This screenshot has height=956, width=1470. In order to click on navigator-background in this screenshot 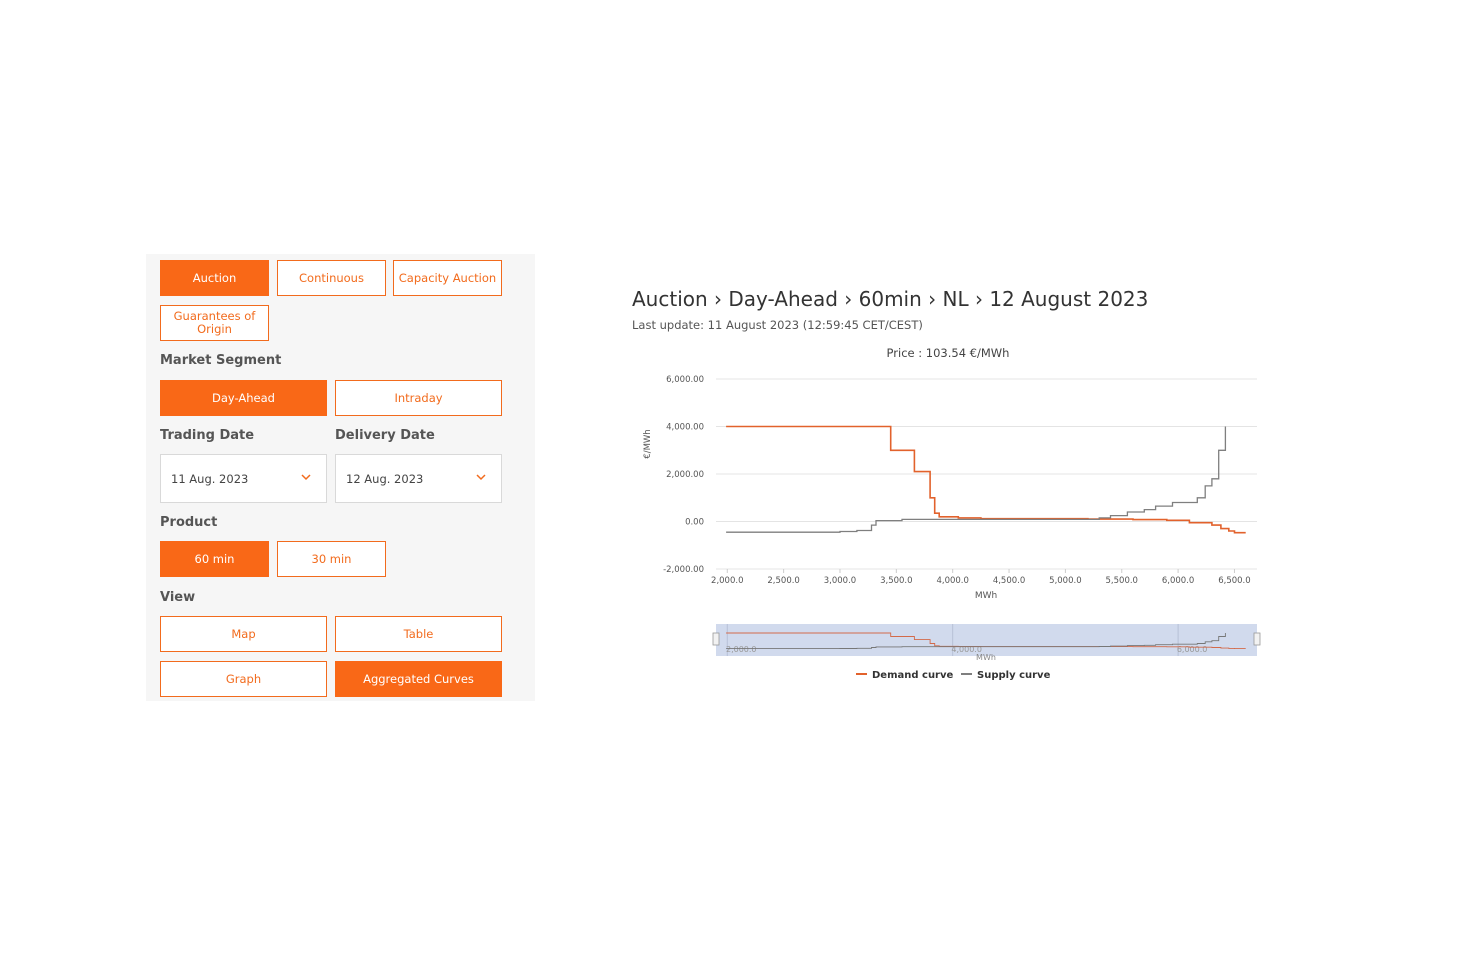, I will do `click(986, 640)`.